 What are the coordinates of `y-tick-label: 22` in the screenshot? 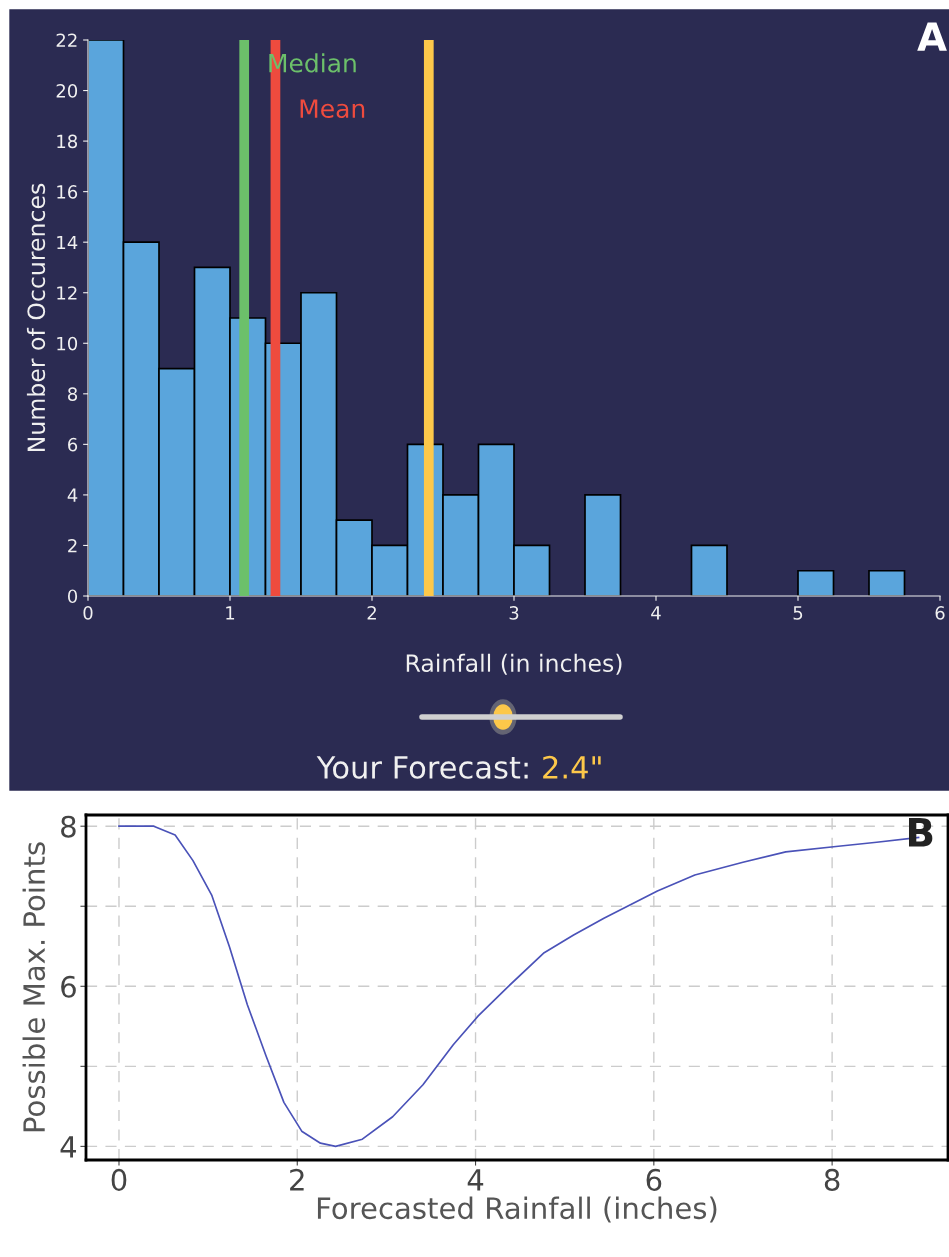 It's located at (66, 40).